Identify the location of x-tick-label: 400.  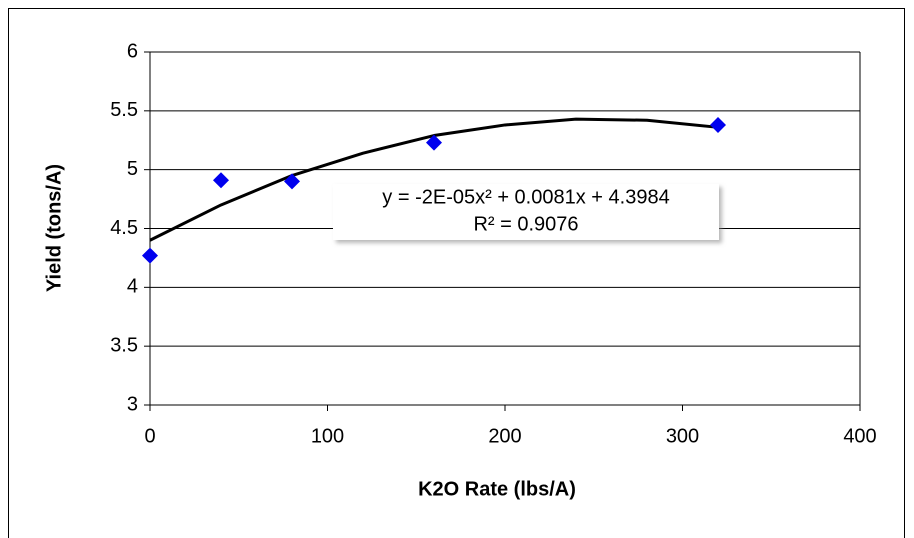
(859, 436).